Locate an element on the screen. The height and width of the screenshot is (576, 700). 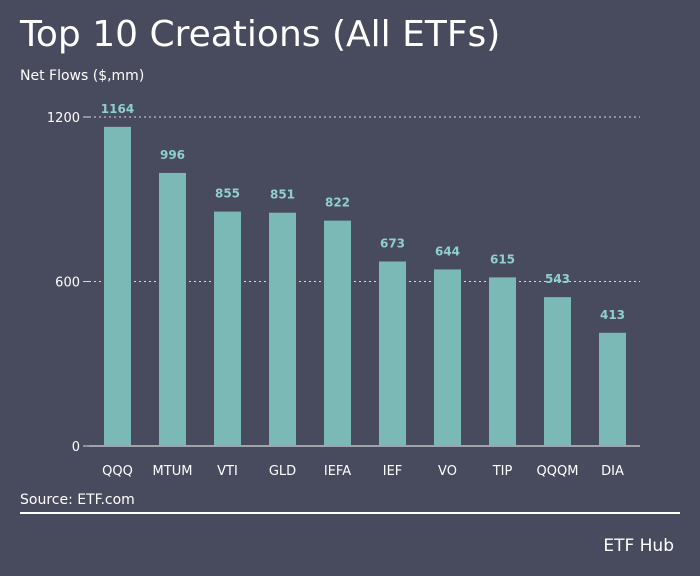
x-tick-label: QQQ is located at coordinates (117, 471).